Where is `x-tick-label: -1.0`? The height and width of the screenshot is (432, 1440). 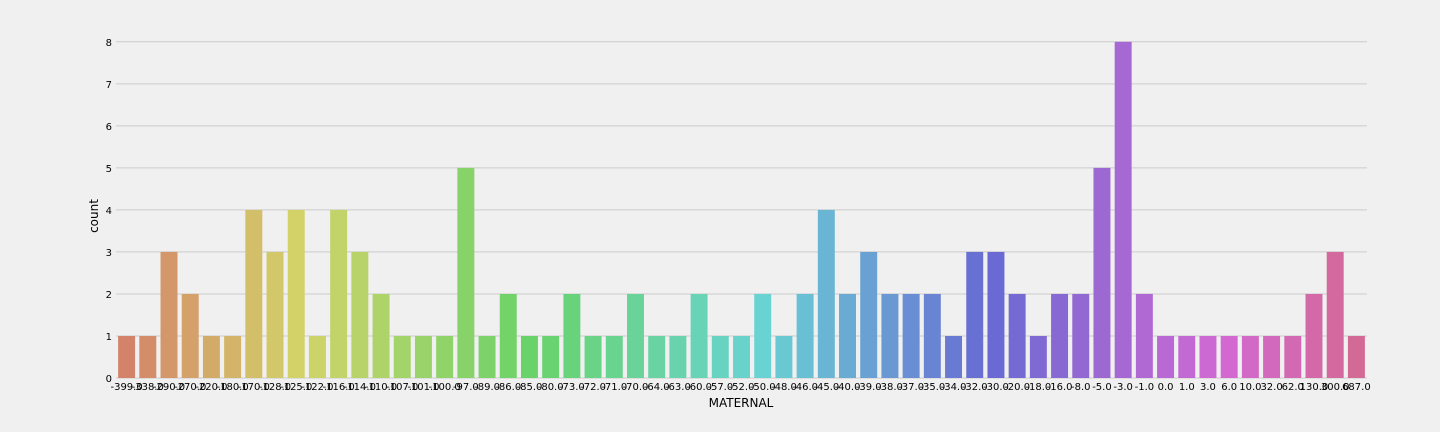 x-tick-label: -1.0 is located at coordinates (1145, 387).